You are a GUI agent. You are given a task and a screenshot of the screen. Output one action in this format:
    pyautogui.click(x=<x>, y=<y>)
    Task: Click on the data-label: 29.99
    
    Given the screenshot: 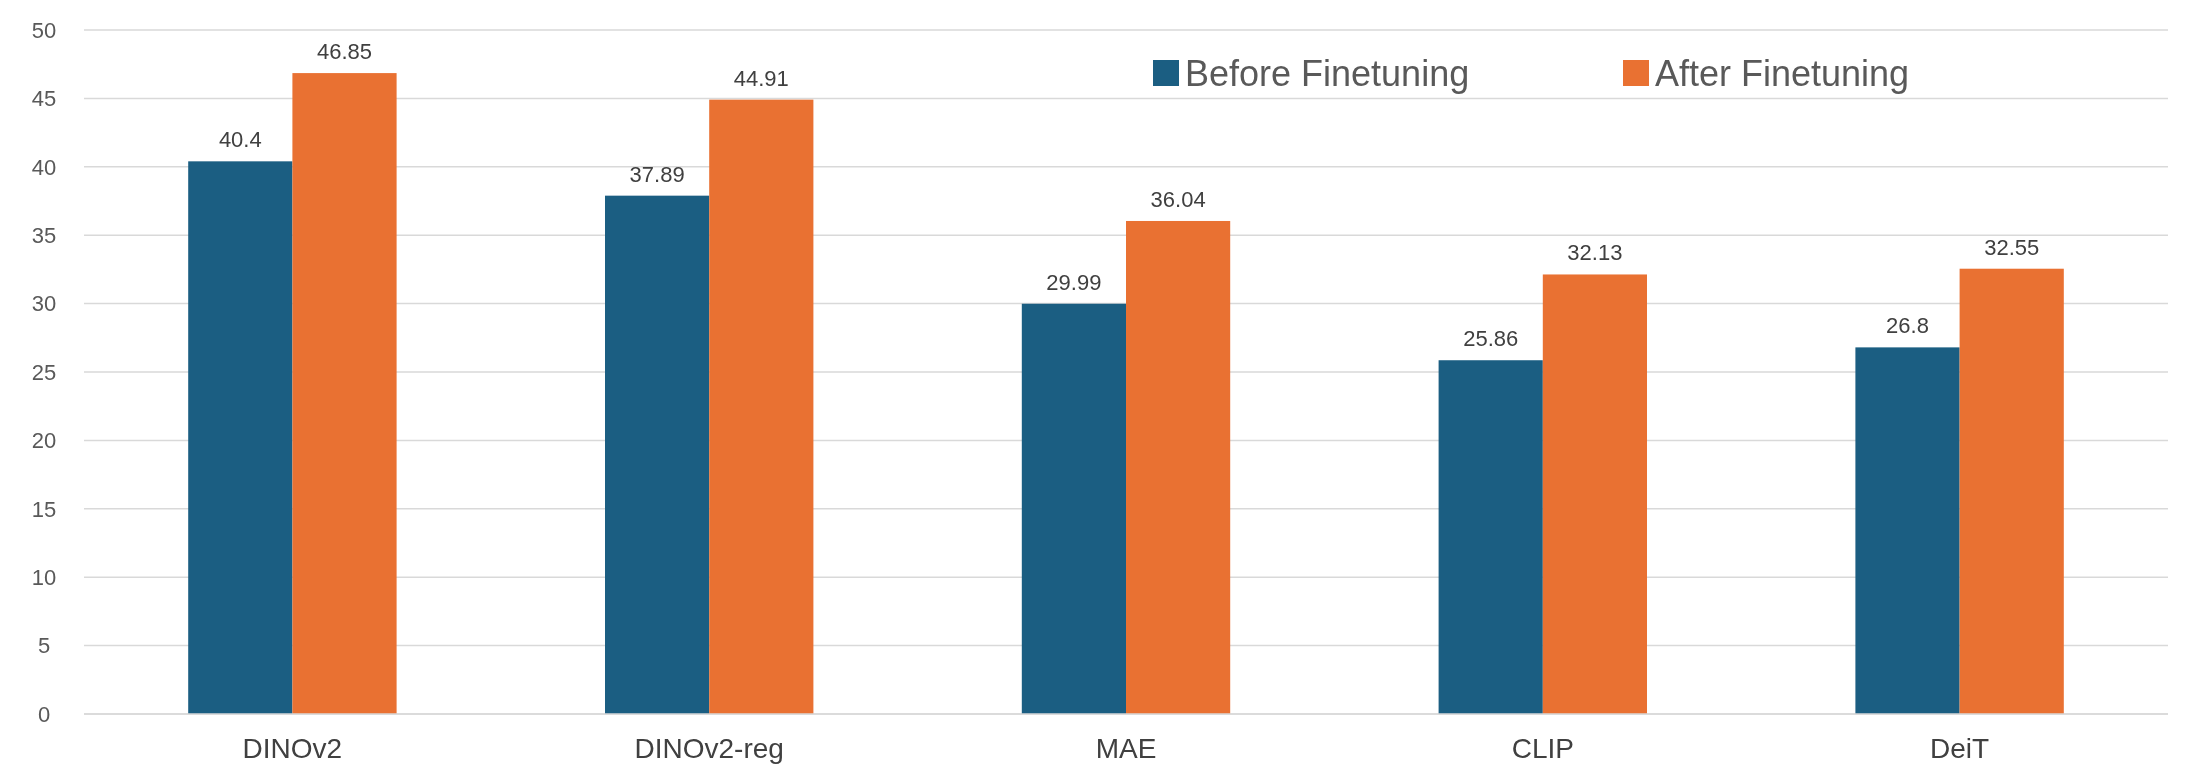 What is the action you would take?
    pyautogui.click(x=1074, y=282)
    